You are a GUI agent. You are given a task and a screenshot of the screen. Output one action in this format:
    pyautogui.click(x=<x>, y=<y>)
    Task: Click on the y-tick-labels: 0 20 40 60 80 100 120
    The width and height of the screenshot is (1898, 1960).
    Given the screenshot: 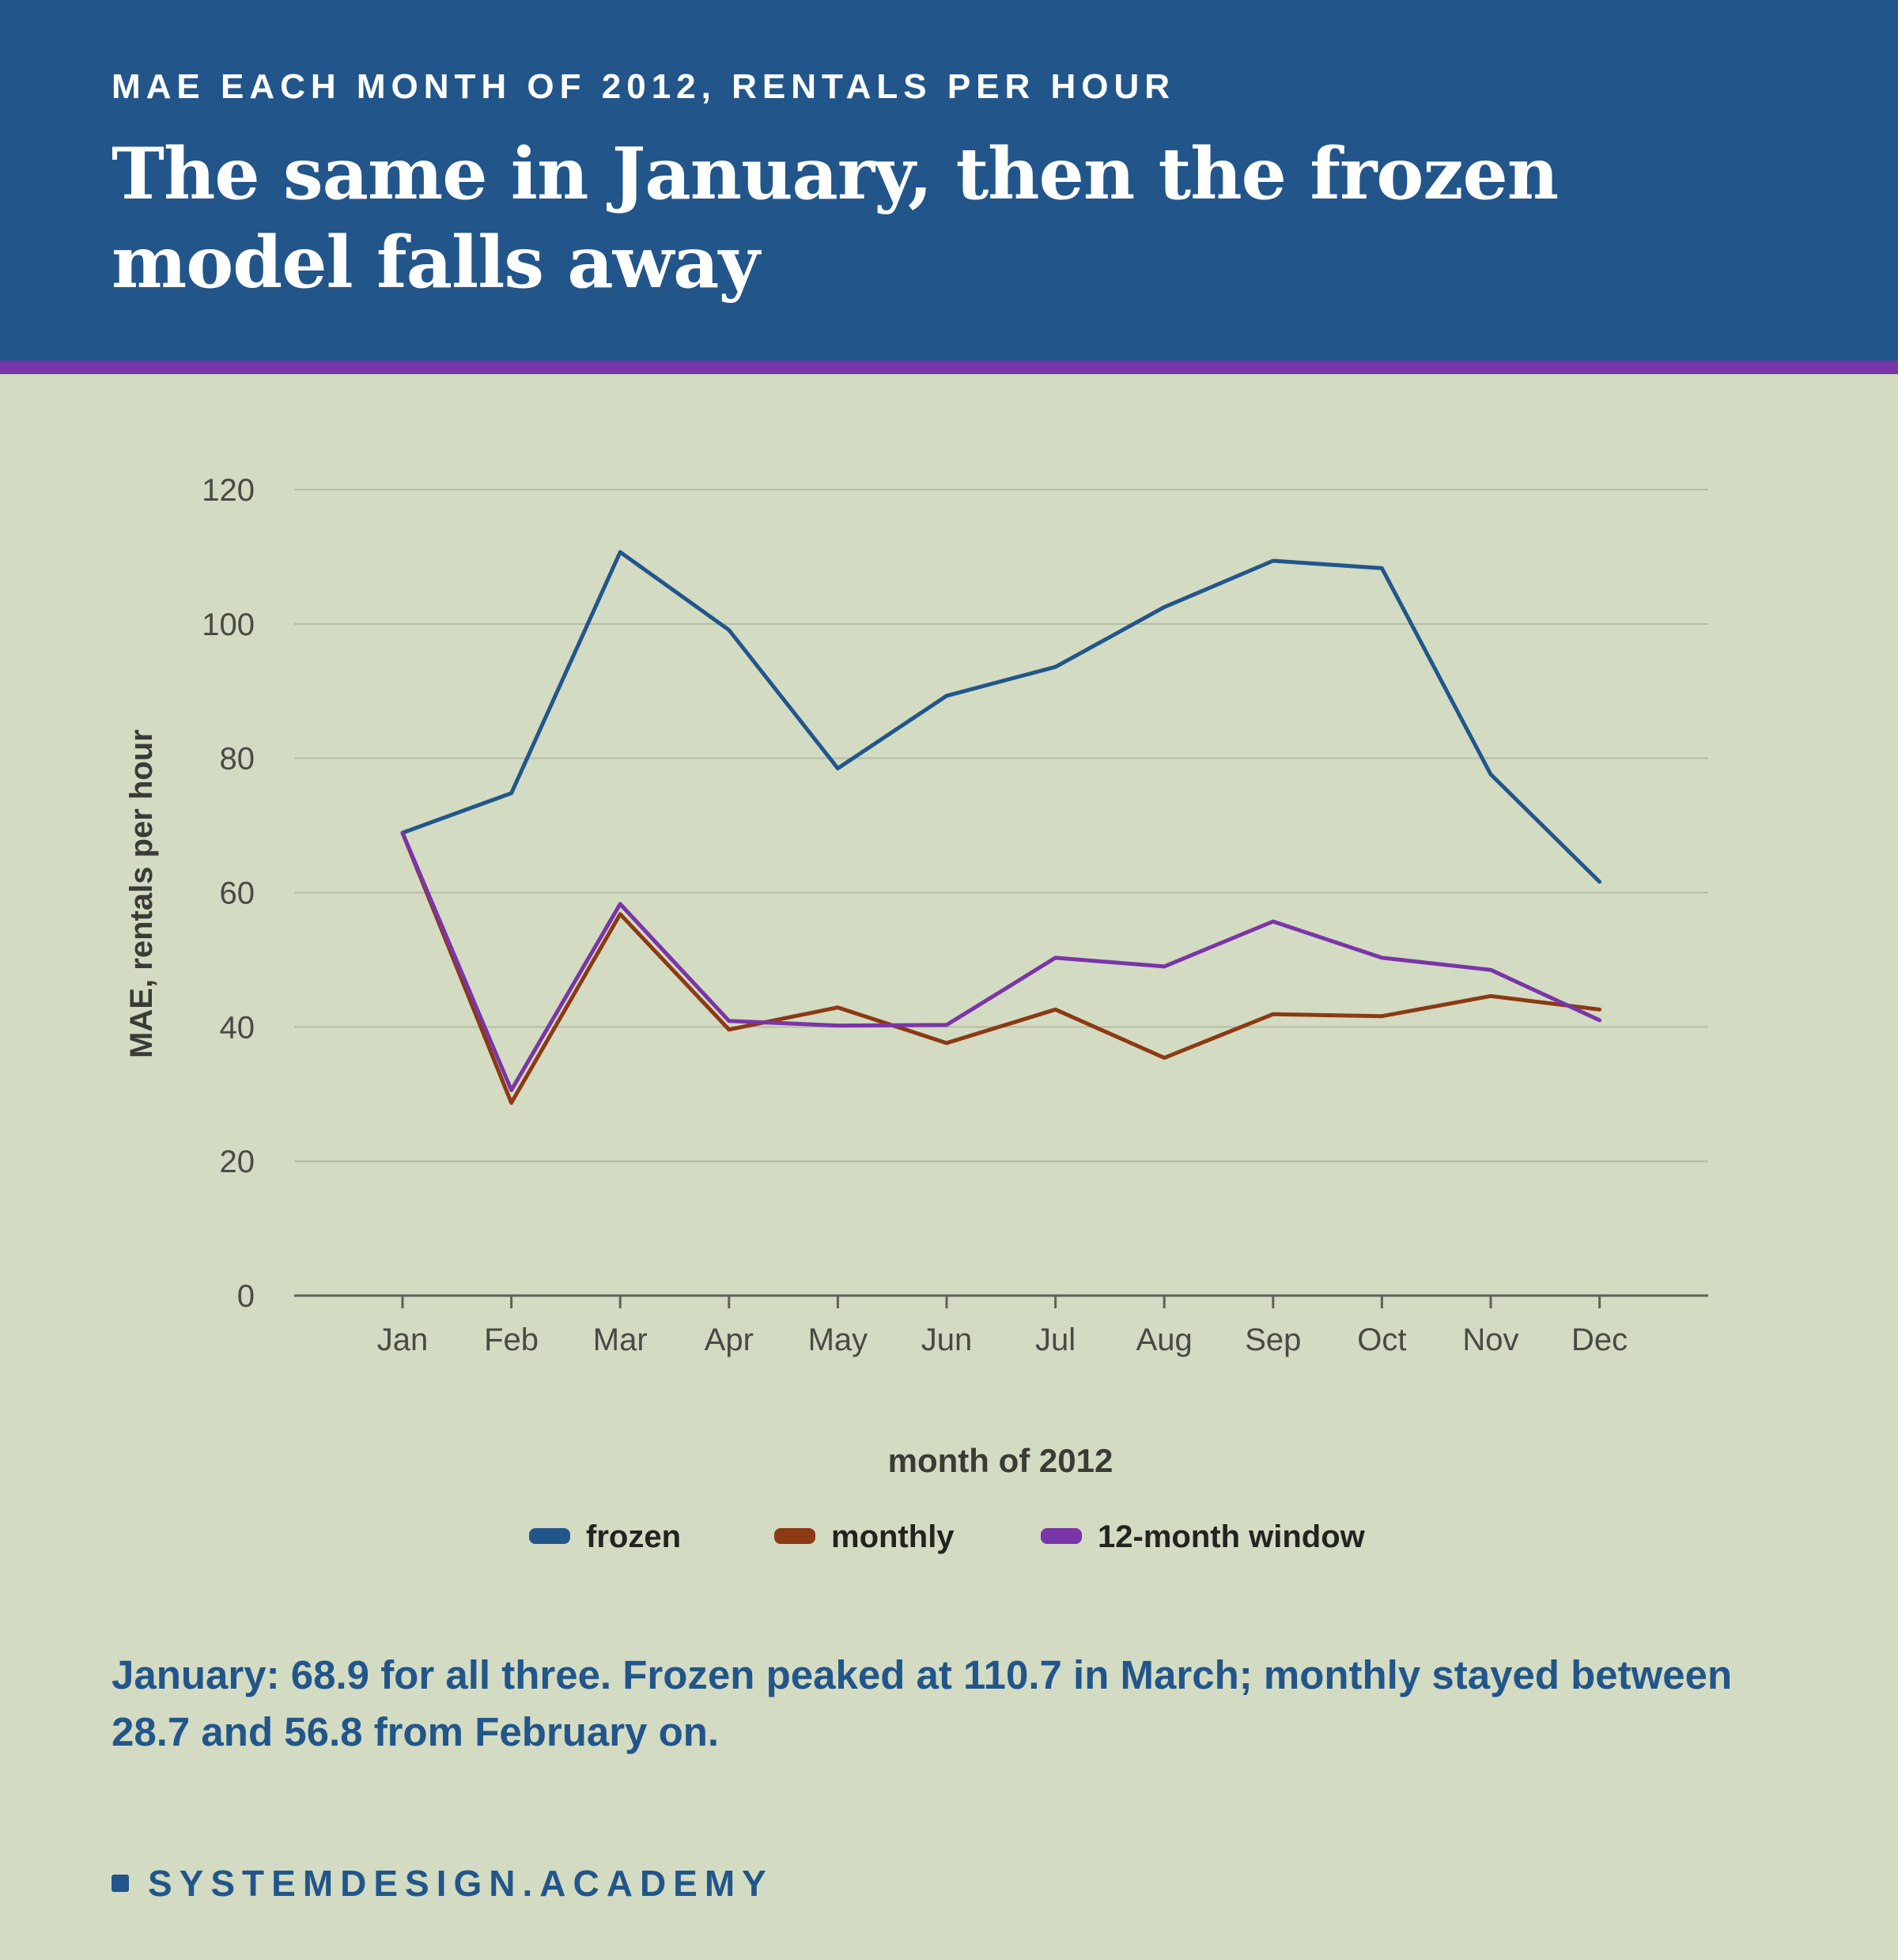 What is the action you would take?
    pyautogui.click(x=229, y=894)
    